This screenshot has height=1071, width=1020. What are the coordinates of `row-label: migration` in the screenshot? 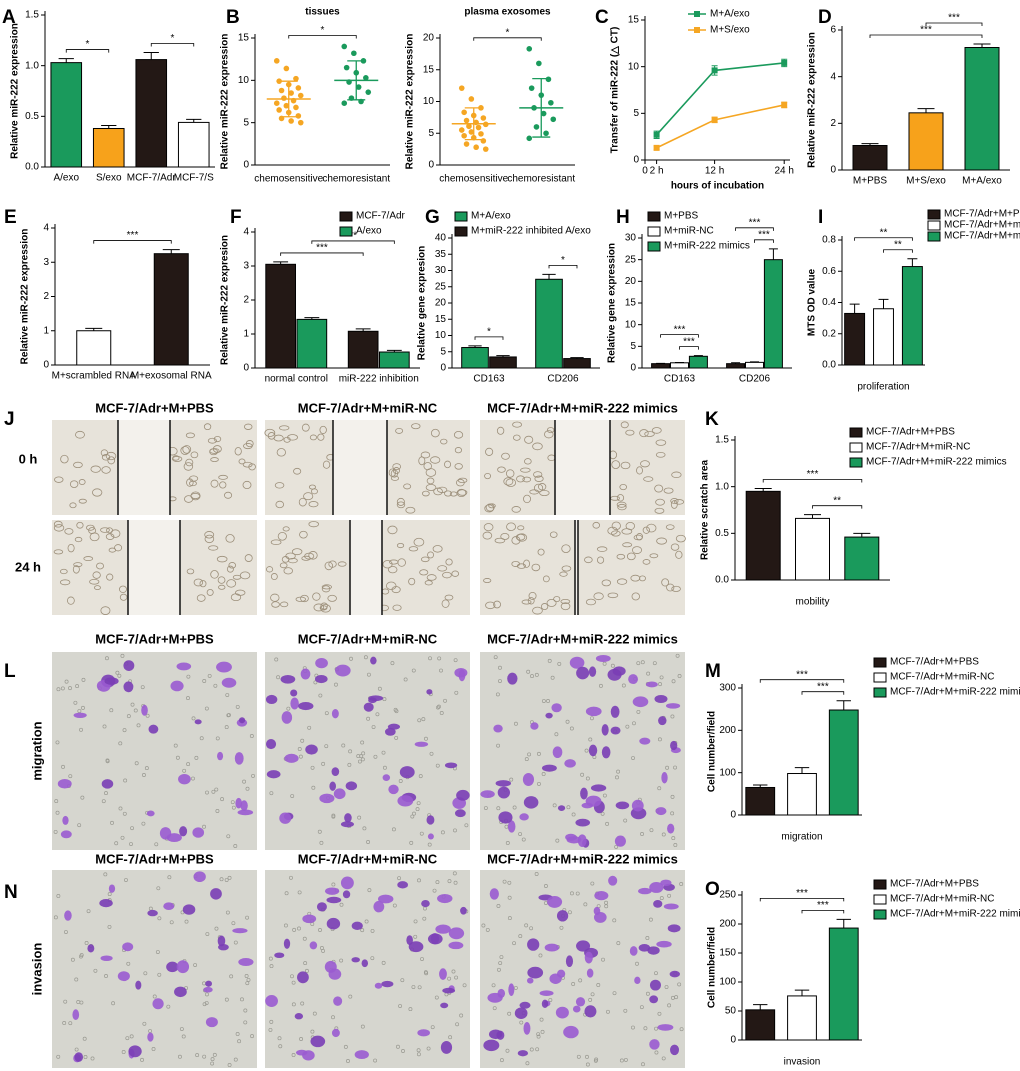 It's located at (36, 750).